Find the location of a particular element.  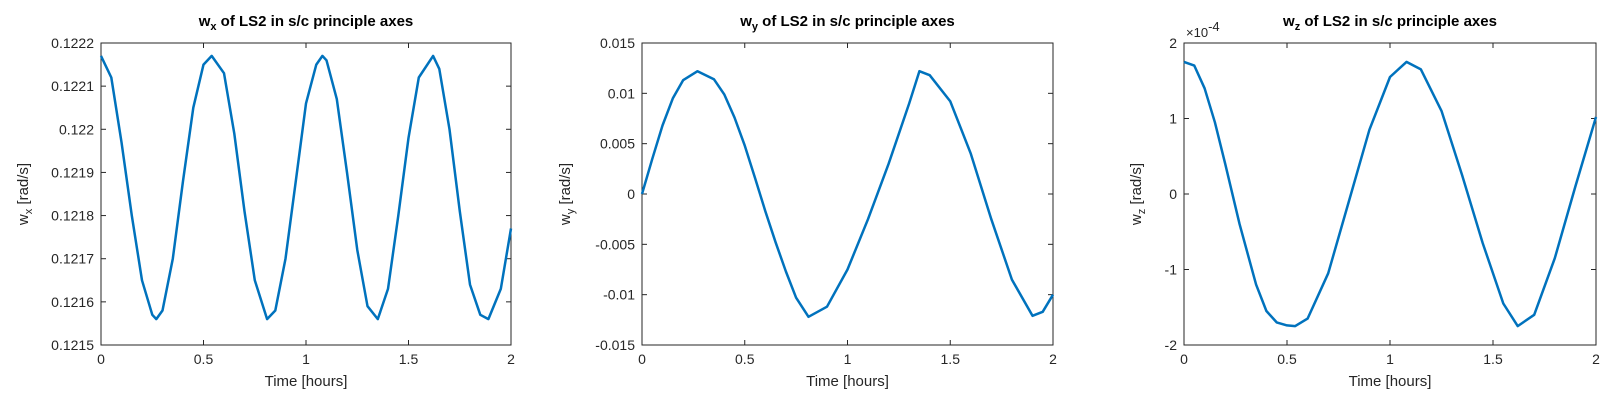

chart-title: wz of LS2 in s/c principle axes is located at coordinates (1389, 23).